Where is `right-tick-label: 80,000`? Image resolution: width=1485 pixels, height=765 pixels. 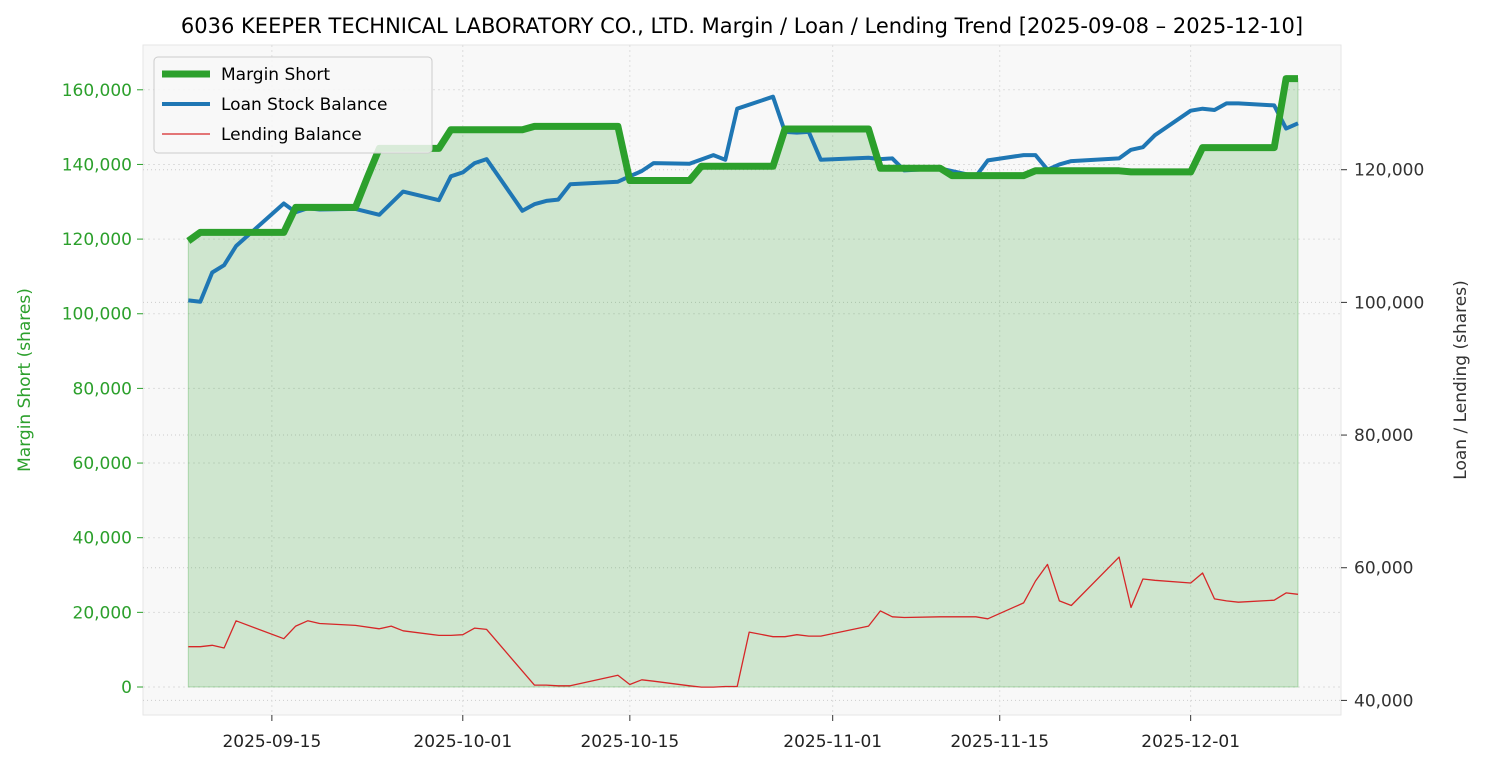 right-tick-label: 80,000 is located at coordinates (1383, 436).